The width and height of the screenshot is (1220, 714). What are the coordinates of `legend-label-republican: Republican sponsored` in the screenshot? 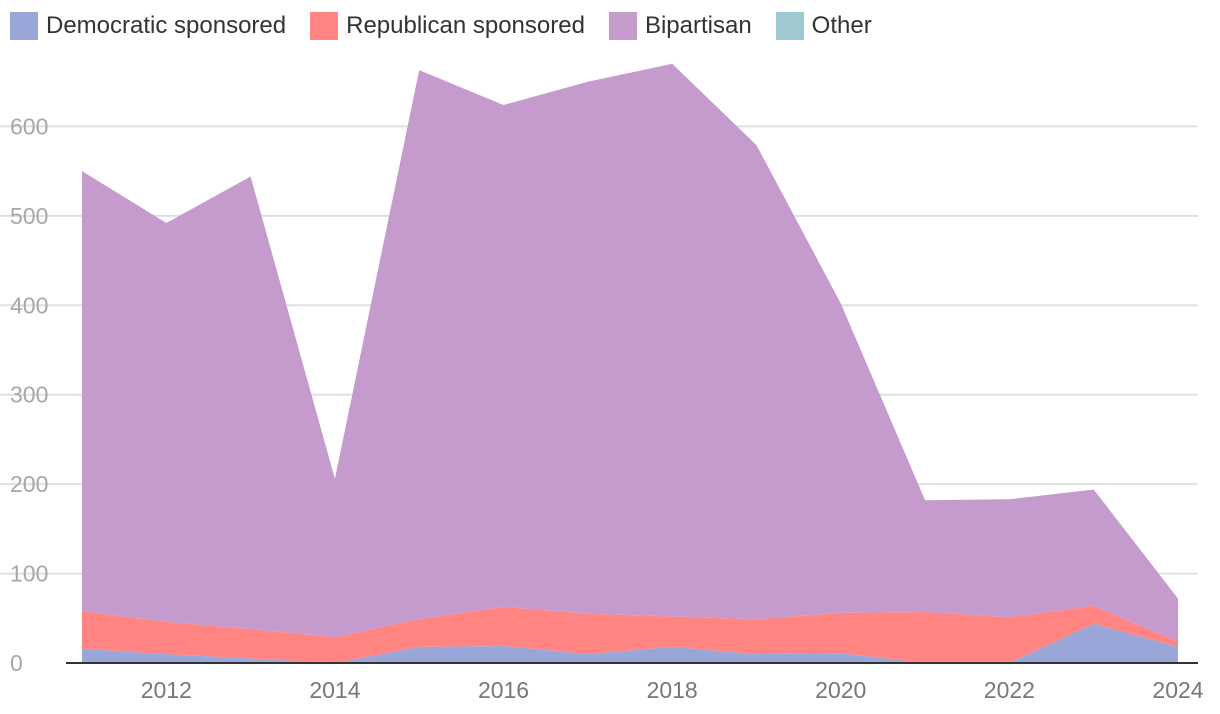 It's located at (465, 25).